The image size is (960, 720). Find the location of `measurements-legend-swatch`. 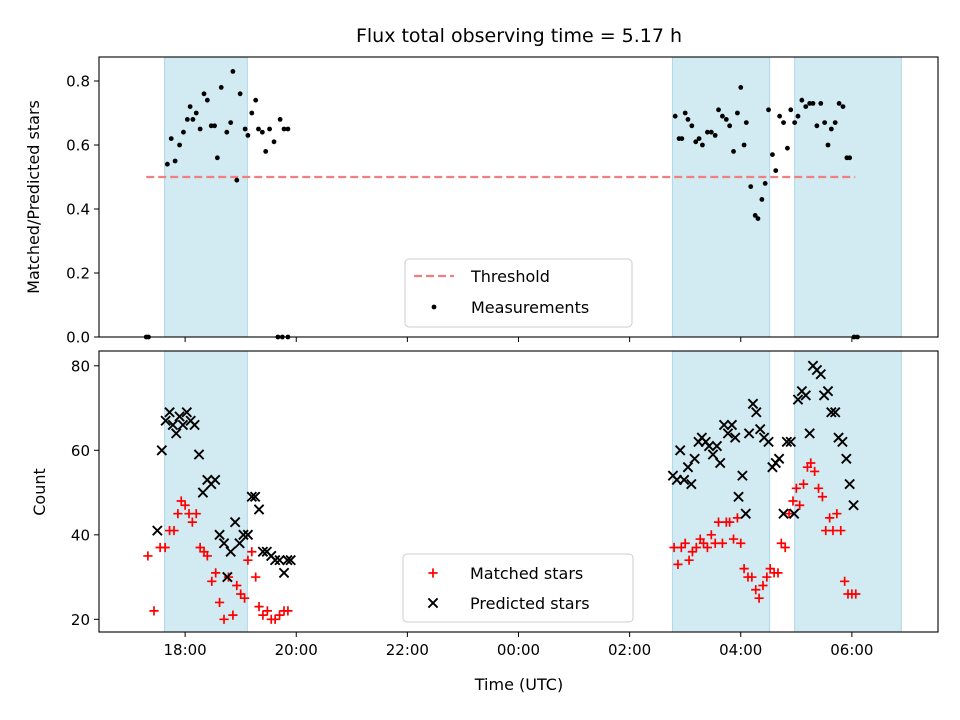

measurements-legend-swatch is located at coordinates (434, 307).